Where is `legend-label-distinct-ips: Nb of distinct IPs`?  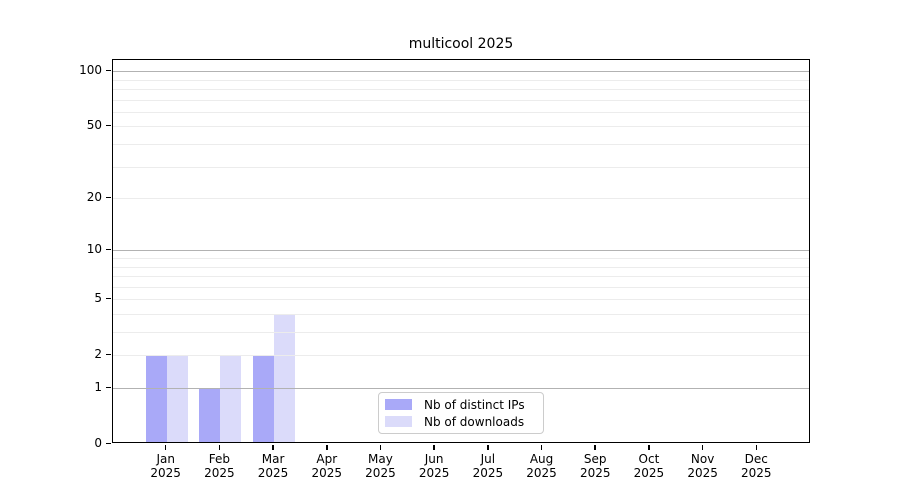
legend-label-distinct-ips: Nb of distinct IPs is located at coordinates (474, 404).